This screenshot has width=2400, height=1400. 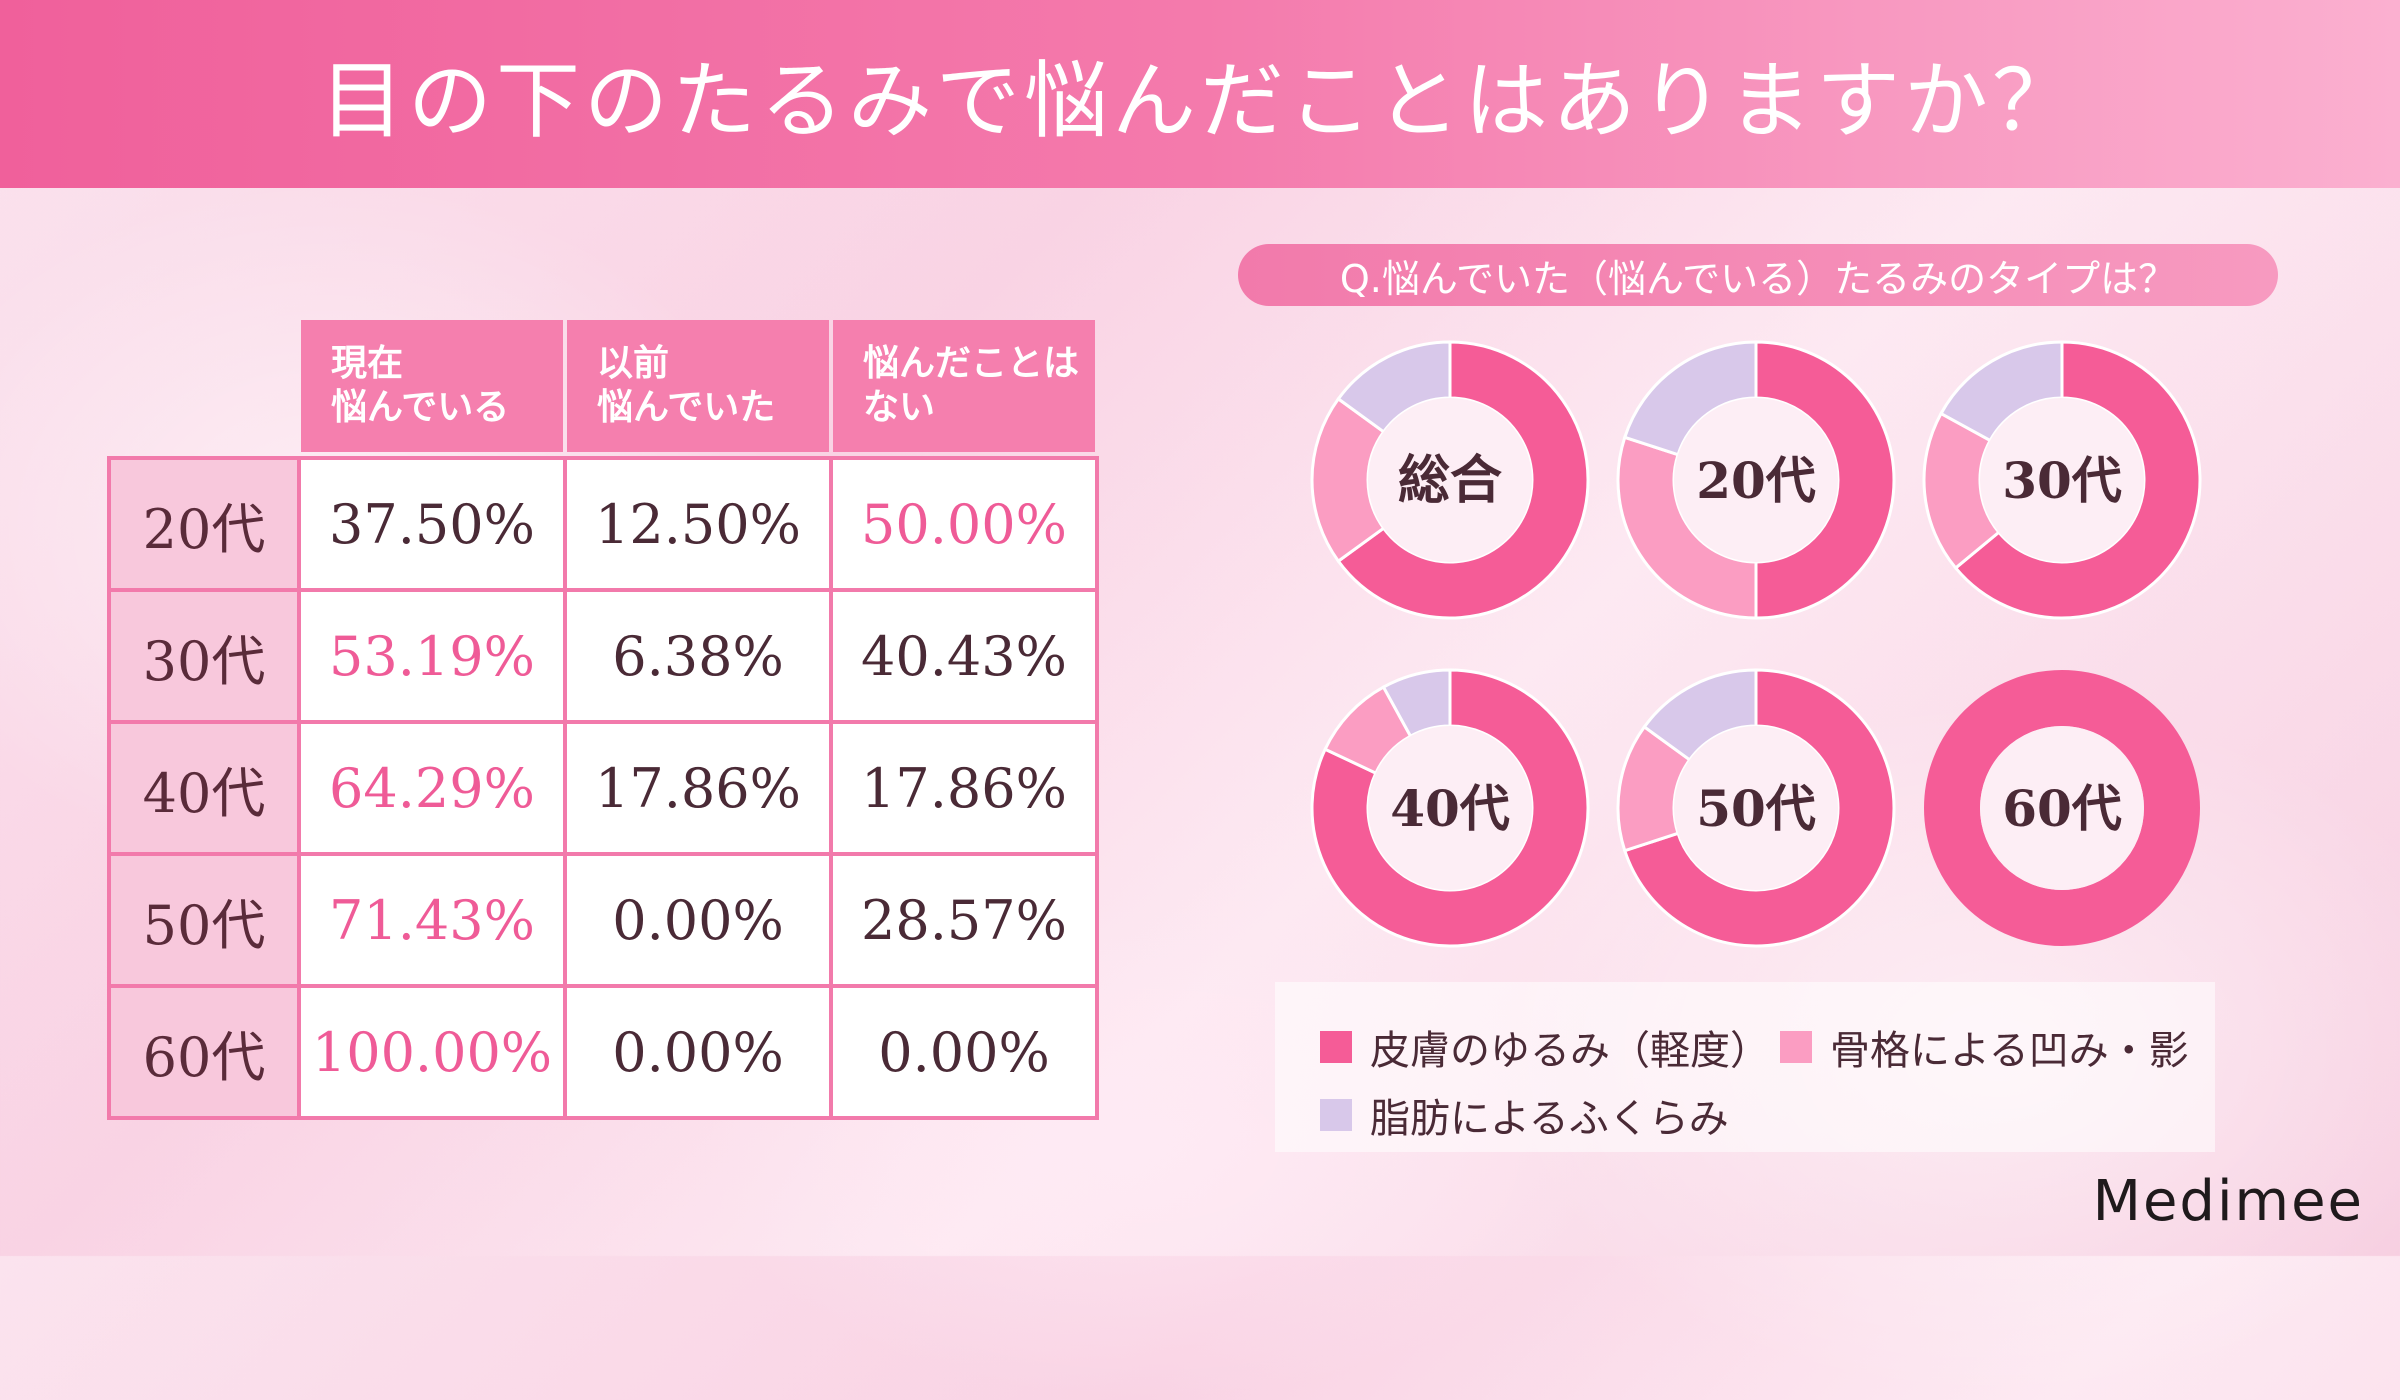 What do you see at coordinates (1570, 1051) in the screenshot?
I see `legend-label: 皮膚のゆるみ（軽度）` at bounding box center [1570, 1051].